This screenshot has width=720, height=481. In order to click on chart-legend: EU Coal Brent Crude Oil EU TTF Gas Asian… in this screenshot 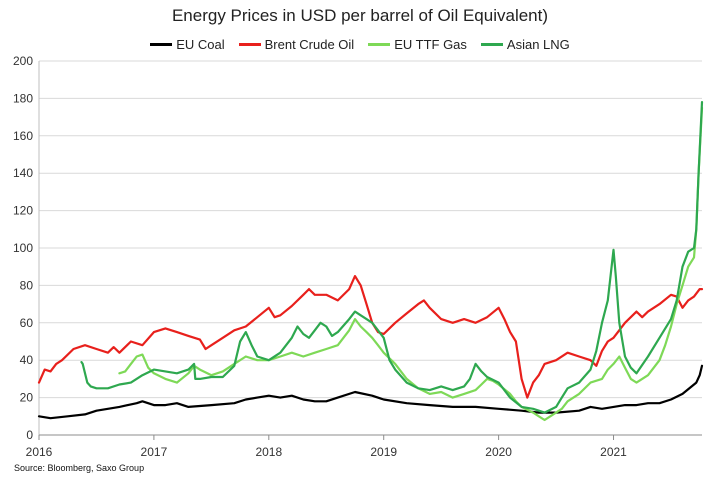, I will do `click(360, 44)`.